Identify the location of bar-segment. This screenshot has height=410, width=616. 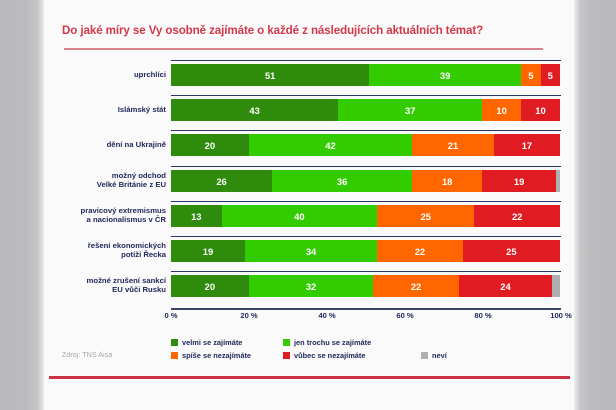
(558, 181).